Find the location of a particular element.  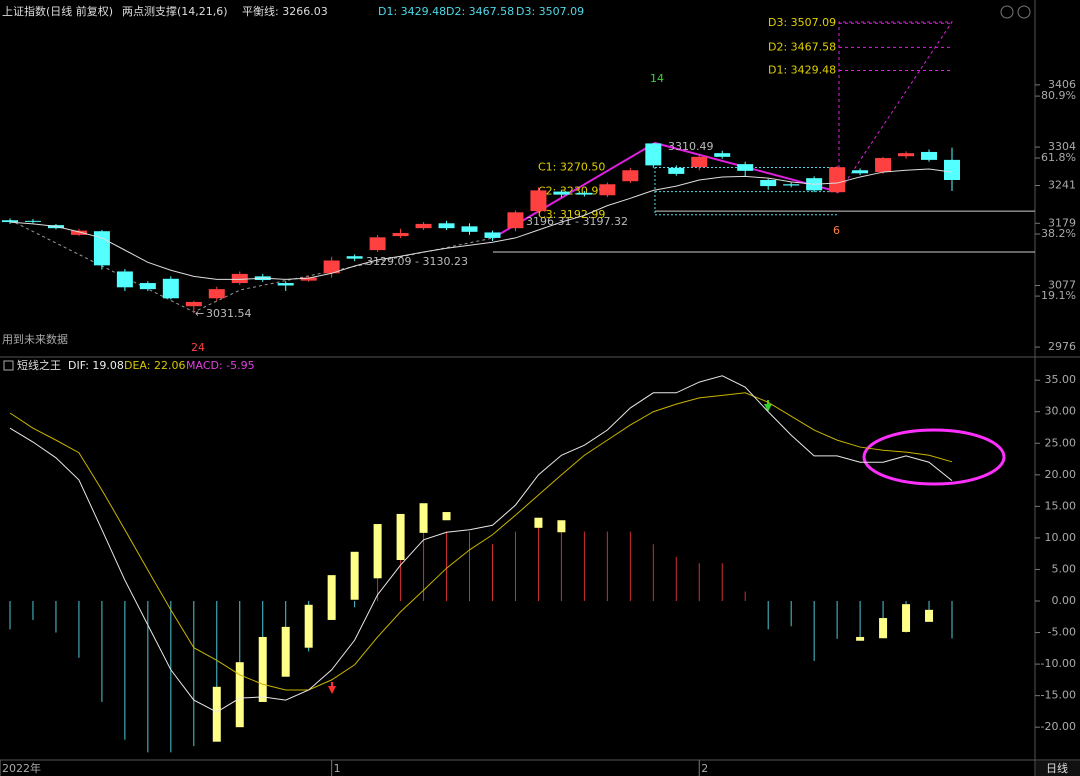

y-tick-label: -15.00 is located at coordinates (1058, 695).